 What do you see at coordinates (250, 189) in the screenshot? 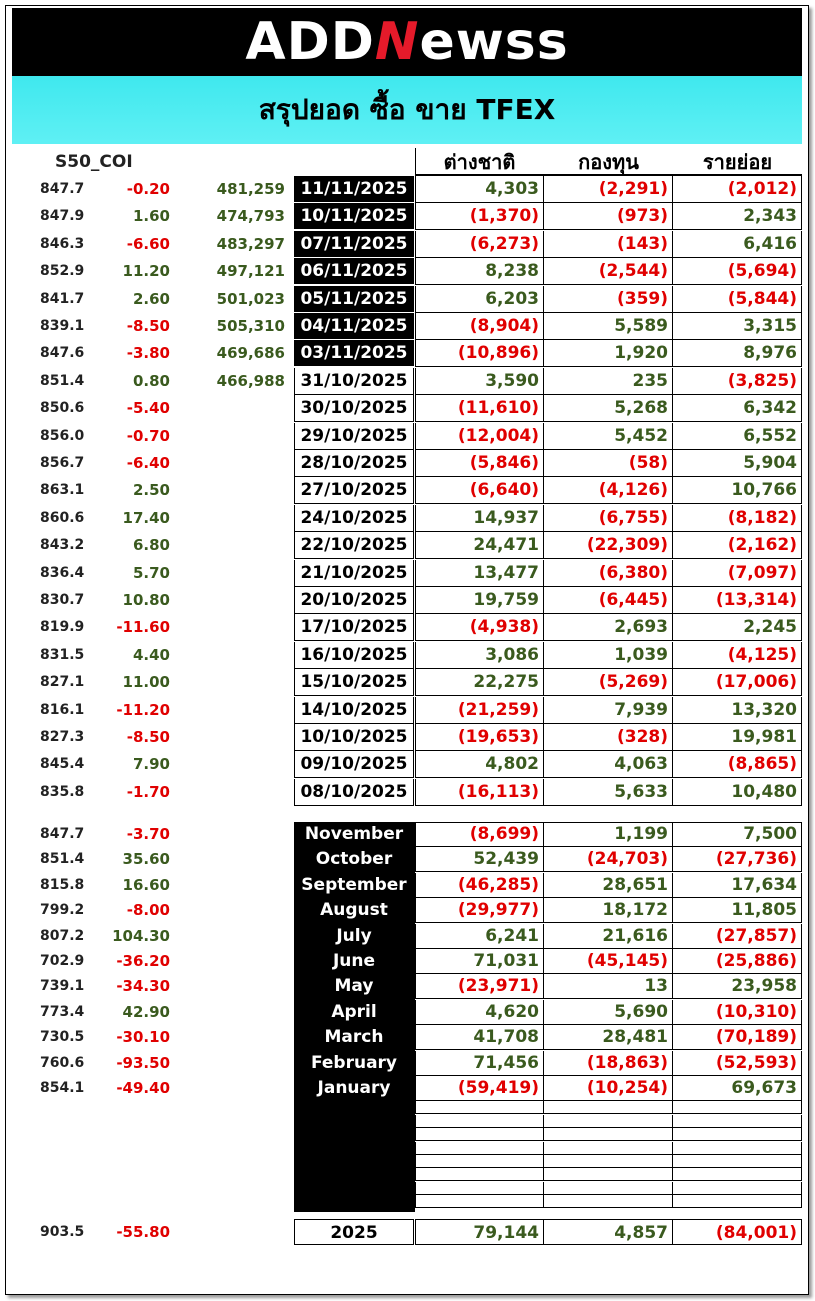
I see `open-interest: 481,259` at bounding box center [250, 189].